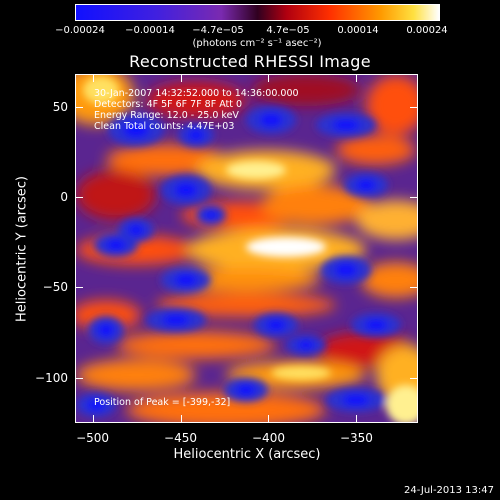 This screenshot has width=500, height=500. I want to click on footer-date: 24-Jul-2013 13:47, so click(448, 490).